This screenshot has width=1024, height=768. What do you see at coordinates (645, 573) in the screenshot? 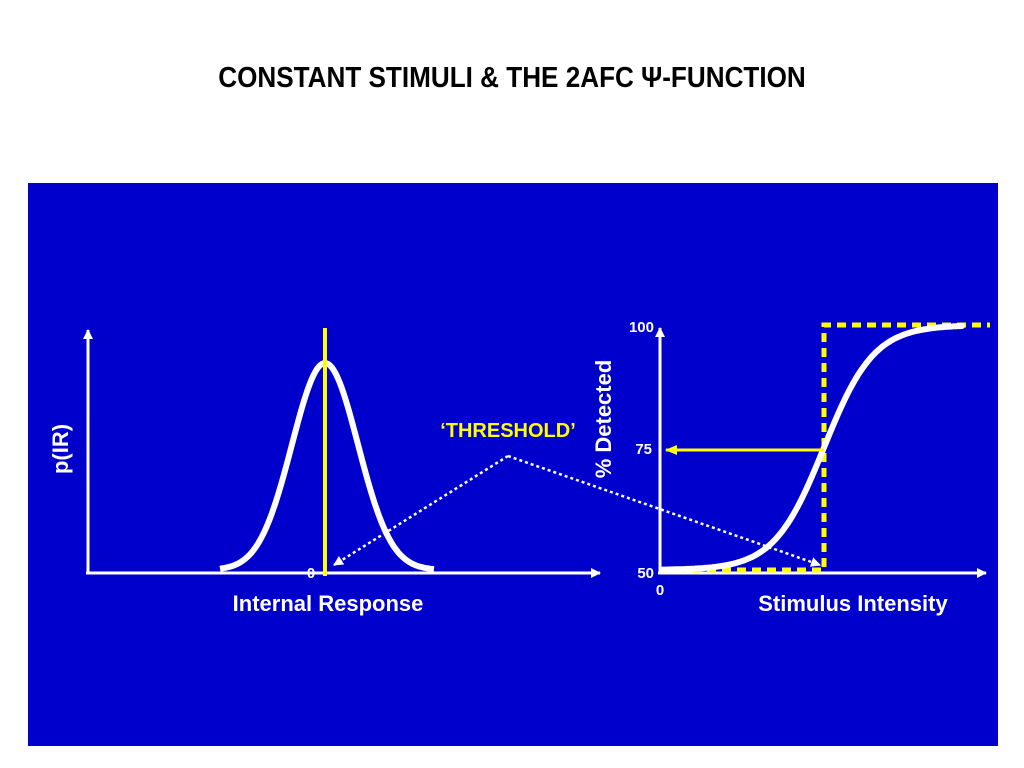
I see `y-tick-50: 50` at bounding box center [645, 573].